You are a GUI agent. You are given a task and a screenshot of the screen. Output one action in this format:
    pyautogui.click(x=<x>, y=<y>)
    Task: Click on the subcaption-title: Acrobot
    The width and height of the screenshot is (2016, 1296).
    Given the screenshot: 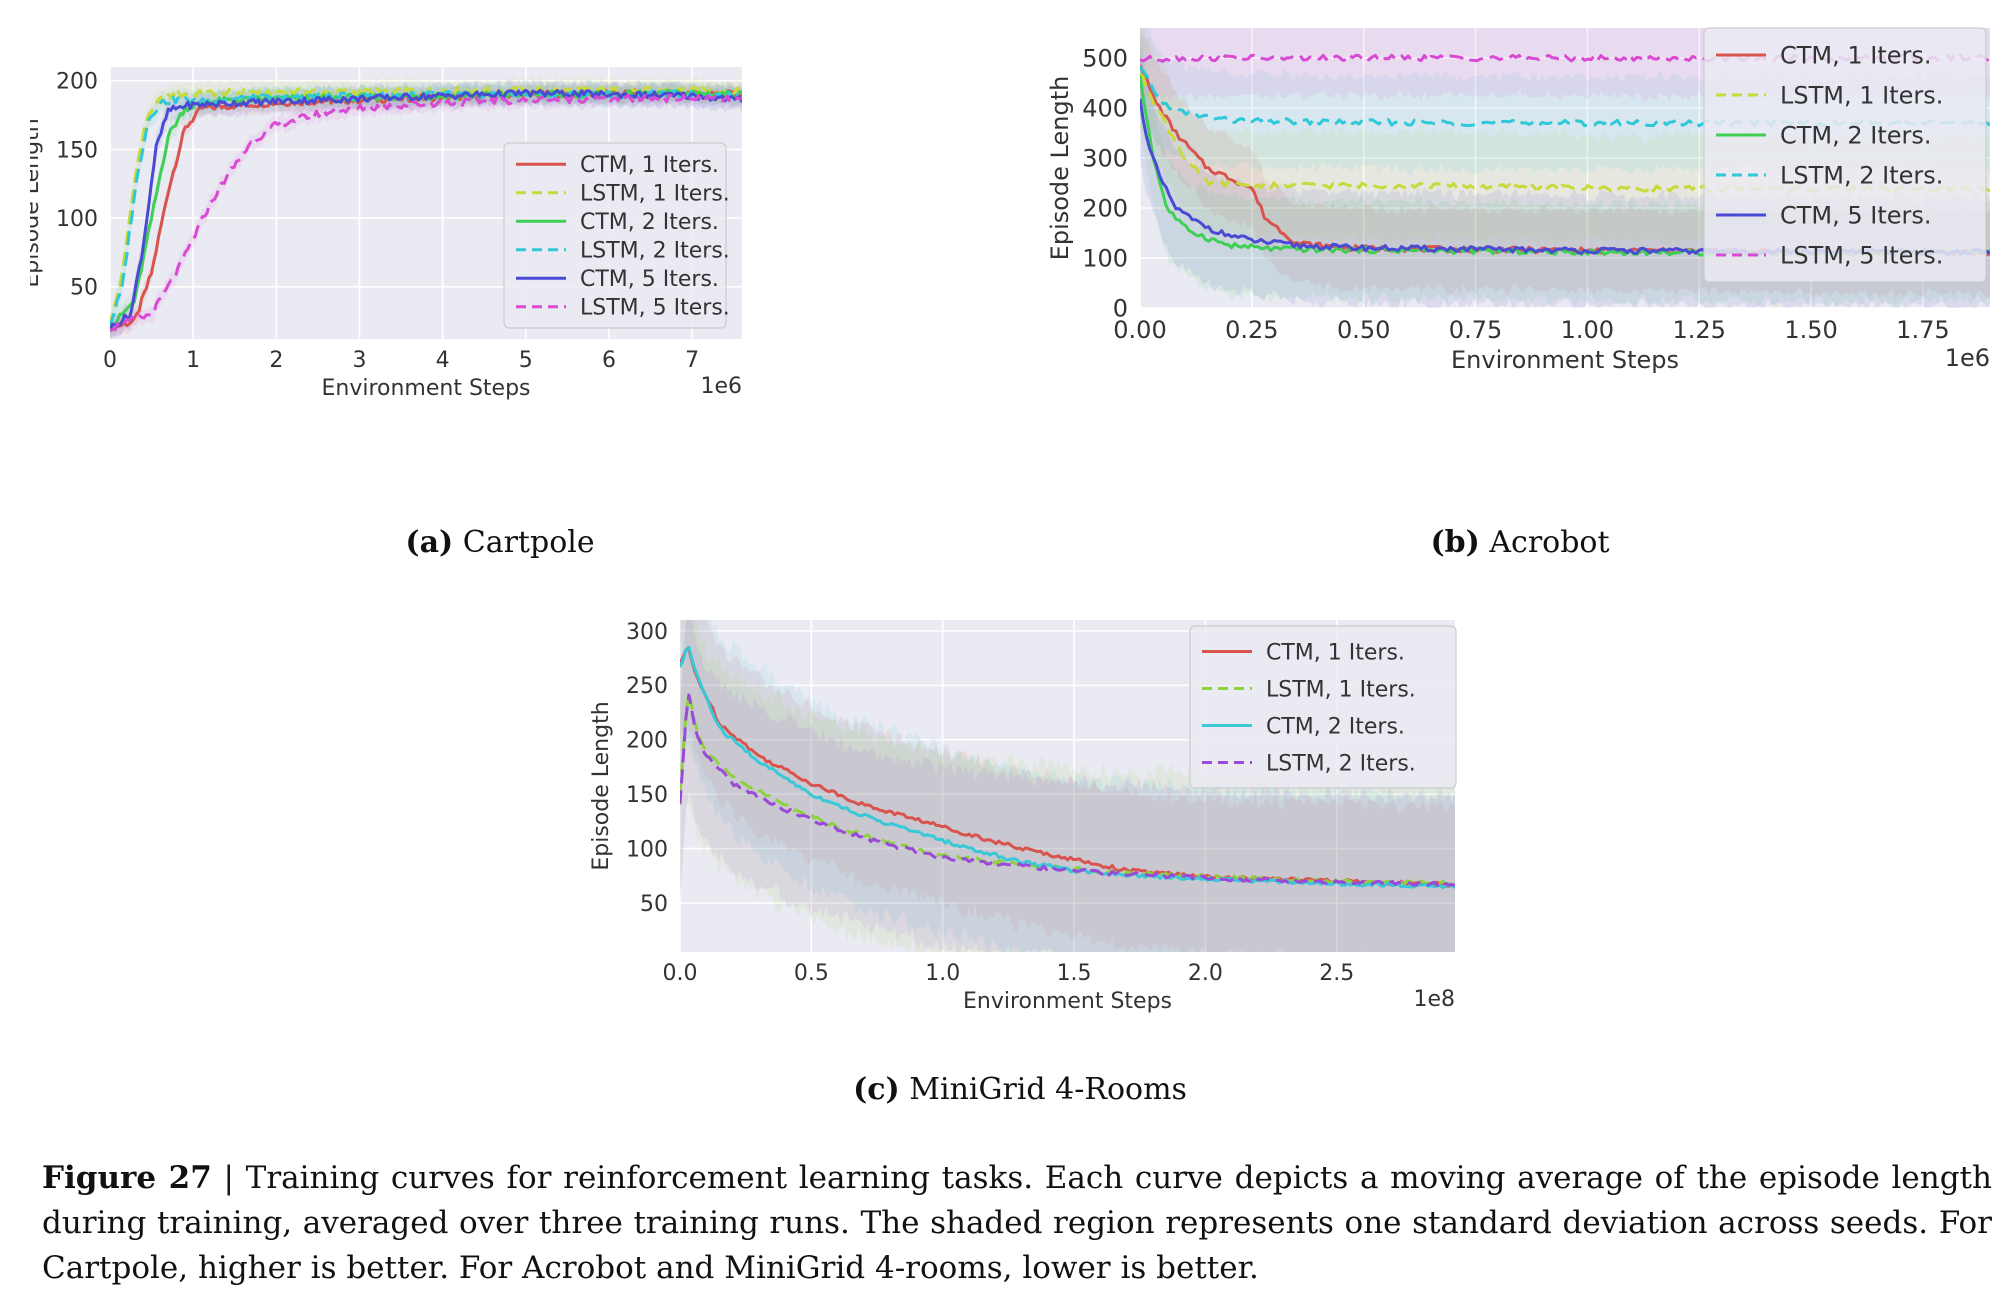 What is the action you would take?
    pyautogui.click(x=1549, y=542)
    